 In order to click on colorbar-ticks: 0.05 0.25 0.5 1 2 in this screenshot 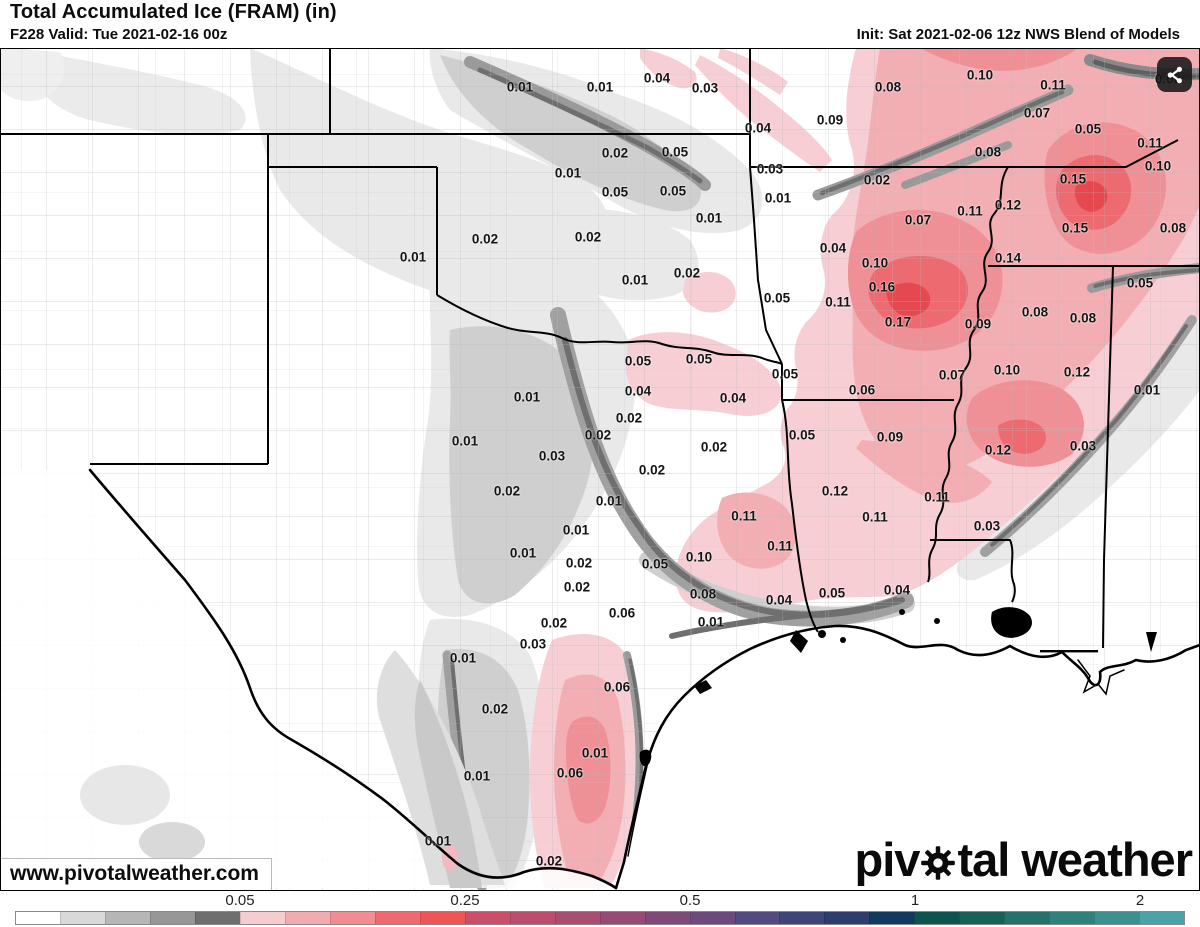, I will do `click(600, 900)`.